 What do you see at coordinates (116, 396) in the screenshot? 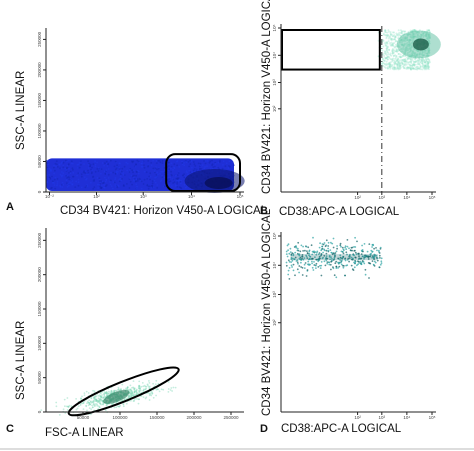
I see `density-core` at bounding box center [116, 396].